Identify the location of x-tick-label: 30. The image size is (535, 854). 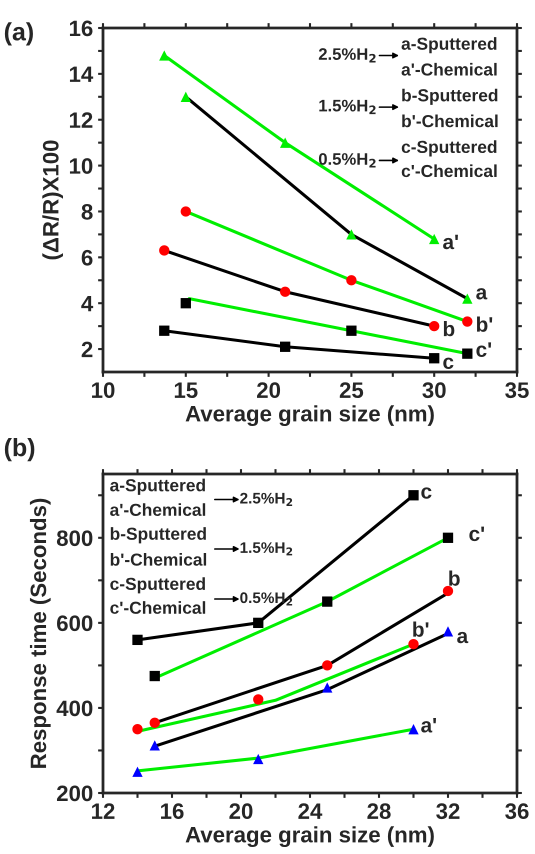
(434, 390).